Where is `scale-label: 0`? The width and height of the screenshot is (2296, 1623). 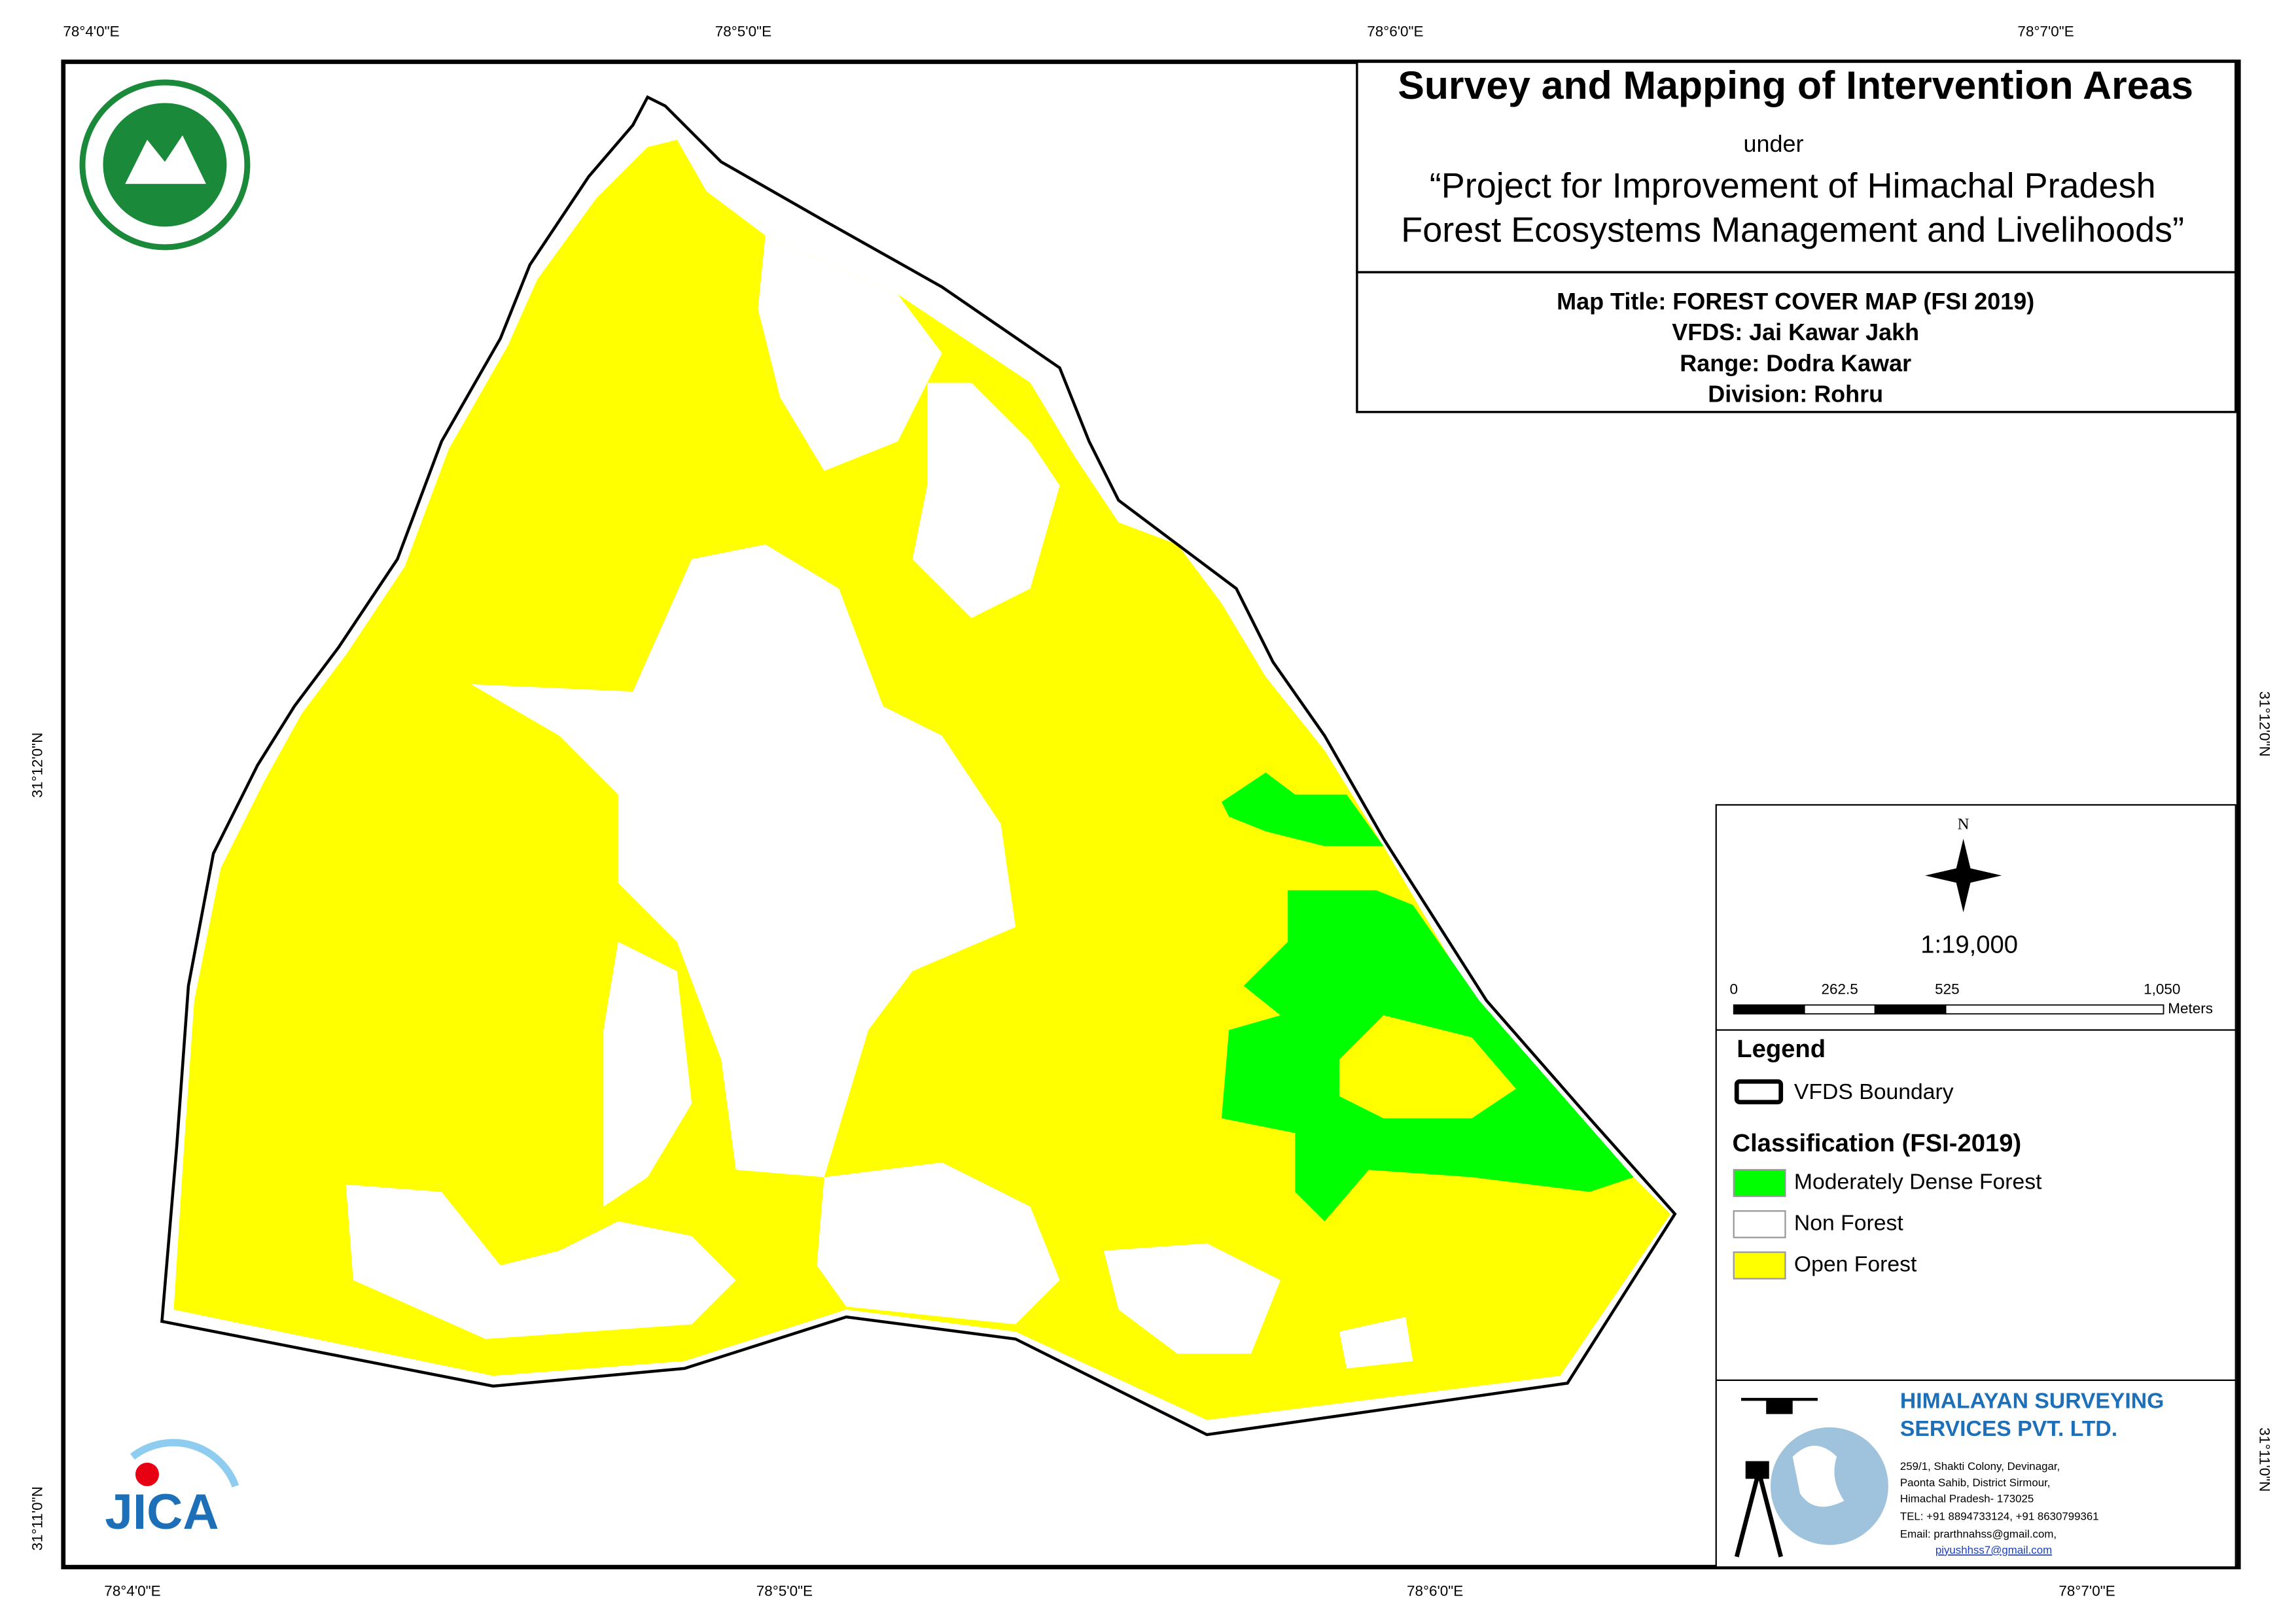
scale-label: 0 is located at coordinates (1733, 989).